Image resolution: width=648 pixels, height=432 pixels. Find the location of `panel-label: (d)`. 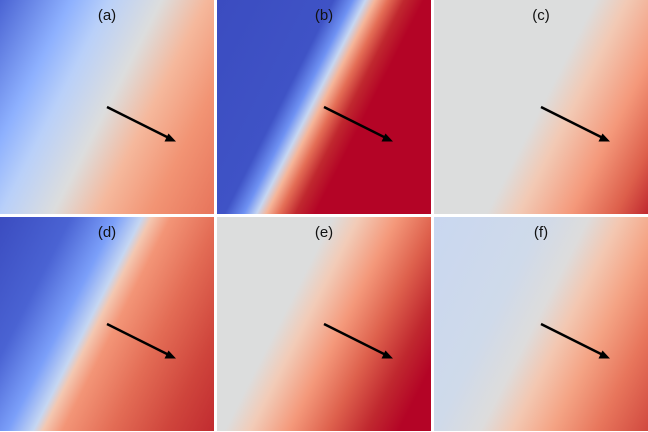

panel-label: (d) is located at coordinates (107, 232).